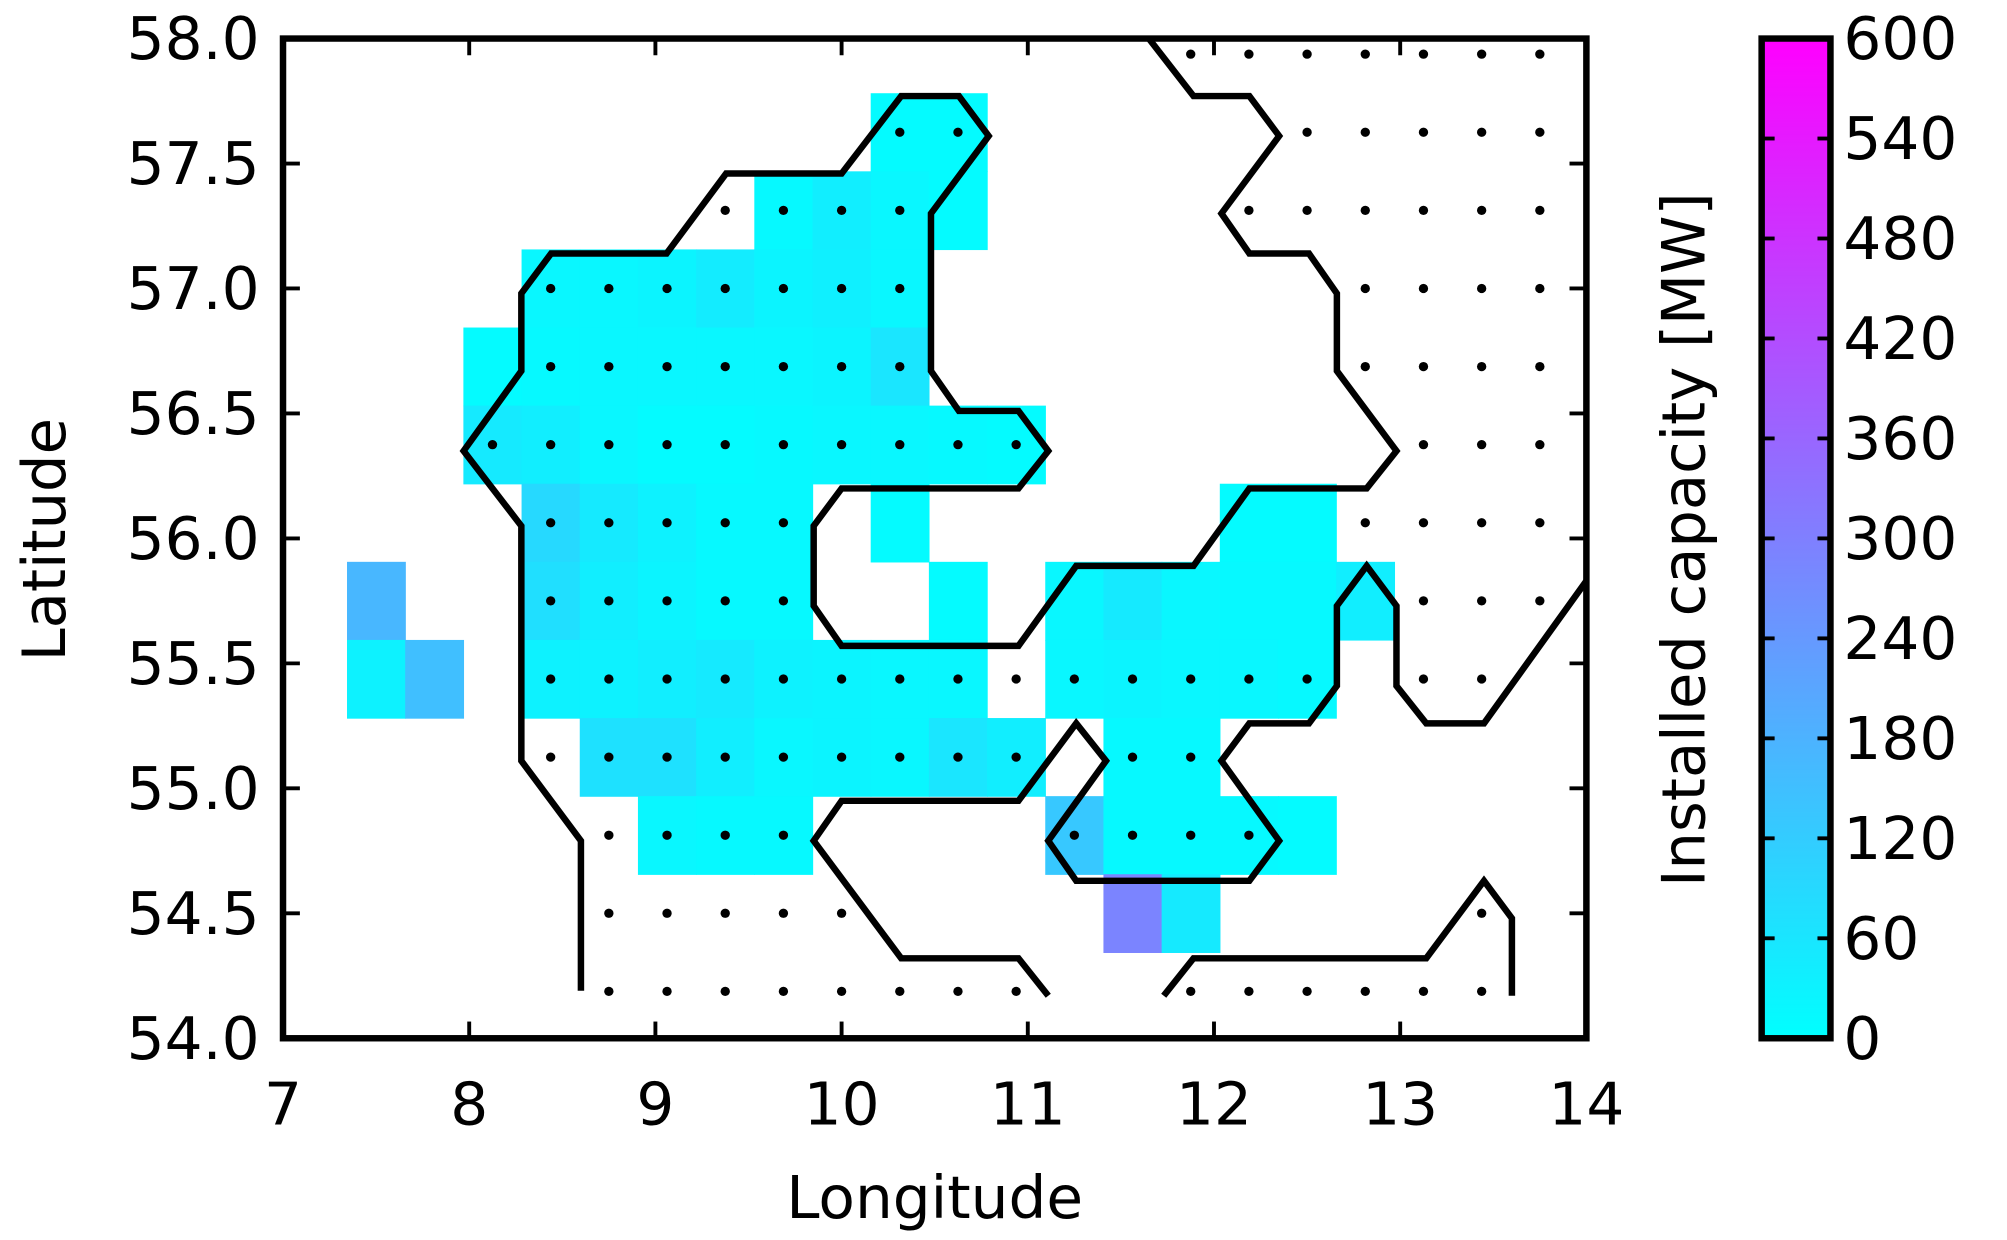 This screenshot has height=1240, width=2007. I want to click on y-tick-label: 55.5, so click(193, 664).